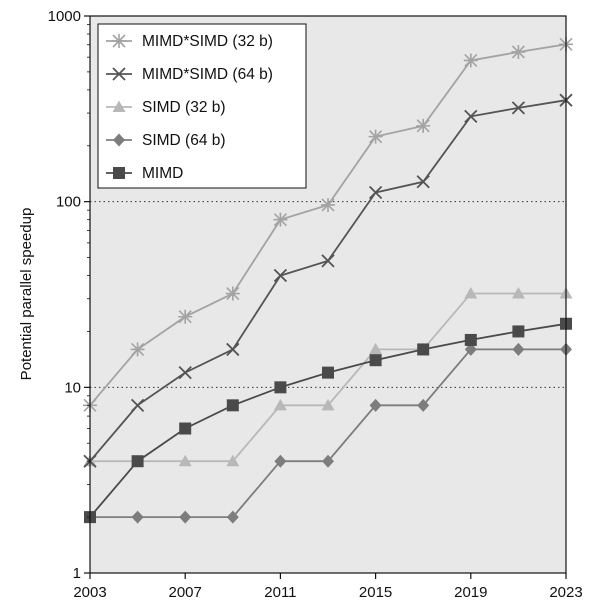 The image size is (604, 607). I want to click on data-point-triangle-2021, so click(518, 293).